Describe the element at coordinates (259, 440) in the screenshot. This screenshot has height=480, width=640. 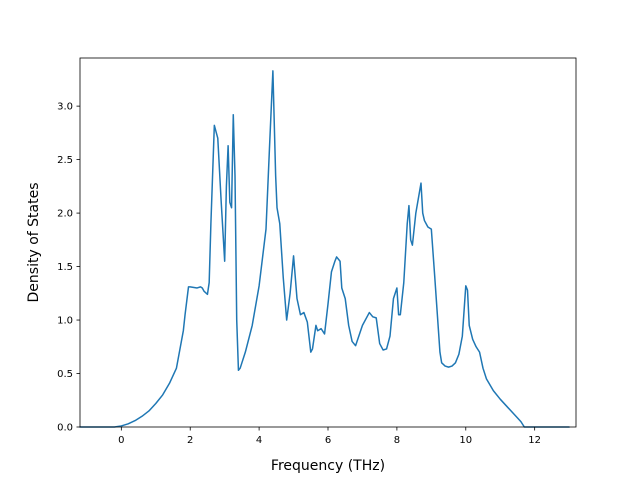
I see `x-tick-label: 4` at that location.